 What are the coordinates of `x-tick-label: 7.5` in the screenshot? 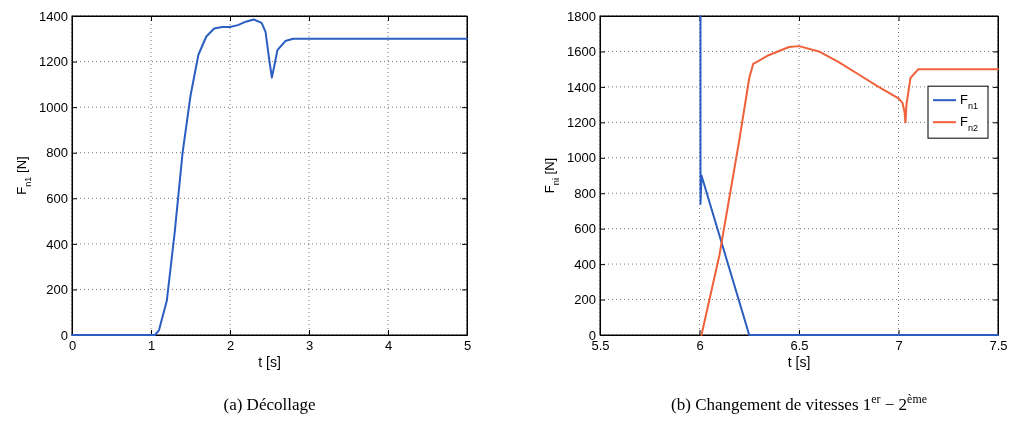 It's located at (998, 346).